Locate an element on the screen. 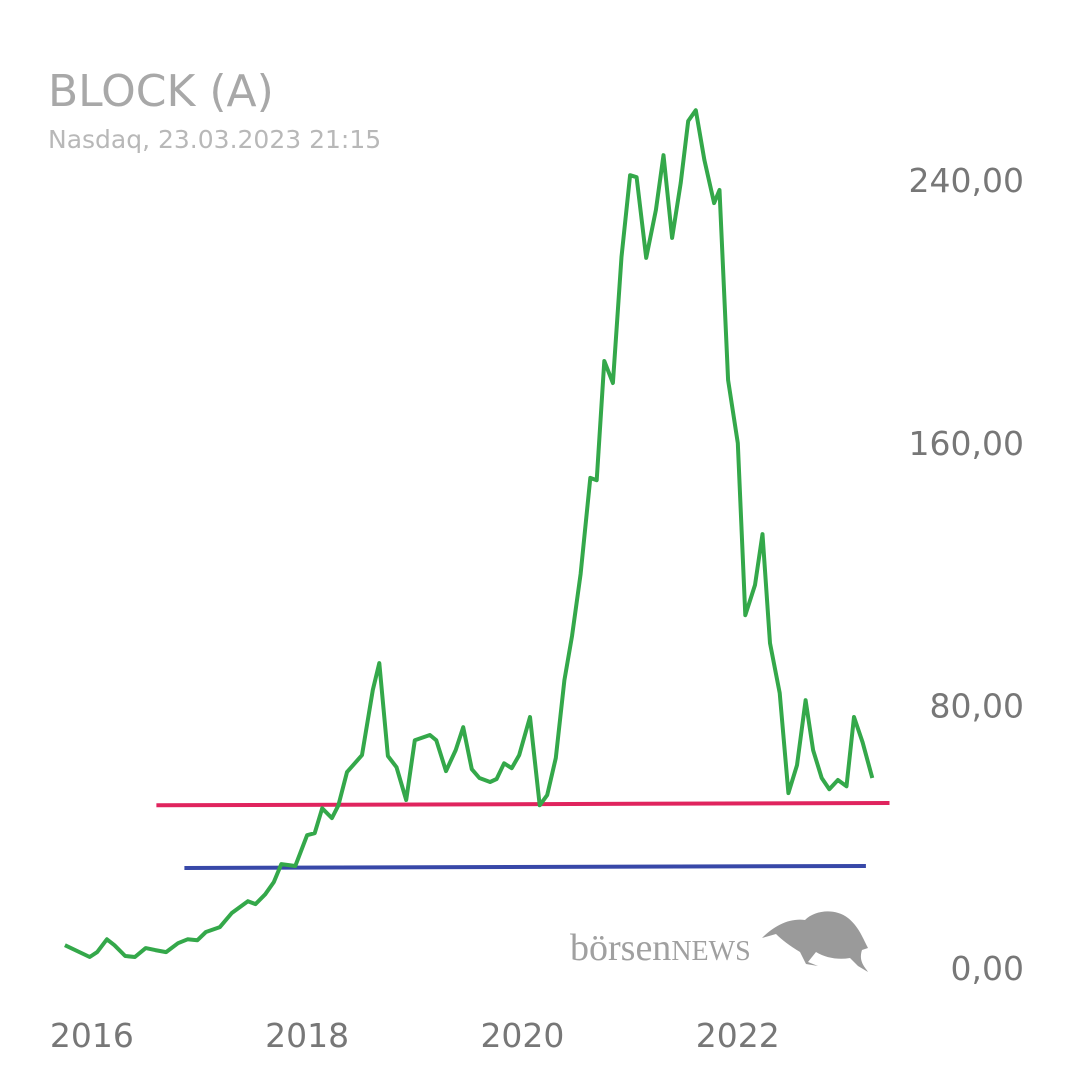  y-tick-label: 0,00 is located at coordinates (987, 968).